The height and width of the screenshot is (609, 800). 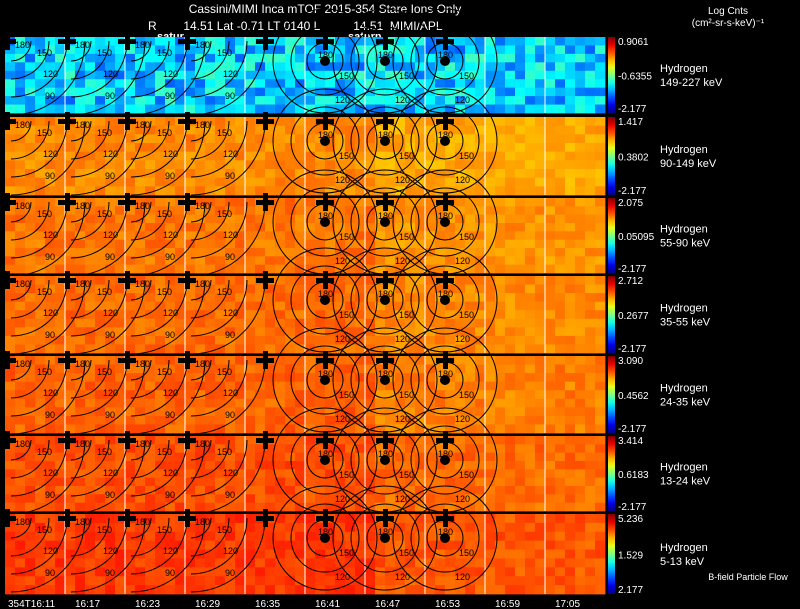 I want to click on time-tick-label: 16:59, so click(x=507, y=604).